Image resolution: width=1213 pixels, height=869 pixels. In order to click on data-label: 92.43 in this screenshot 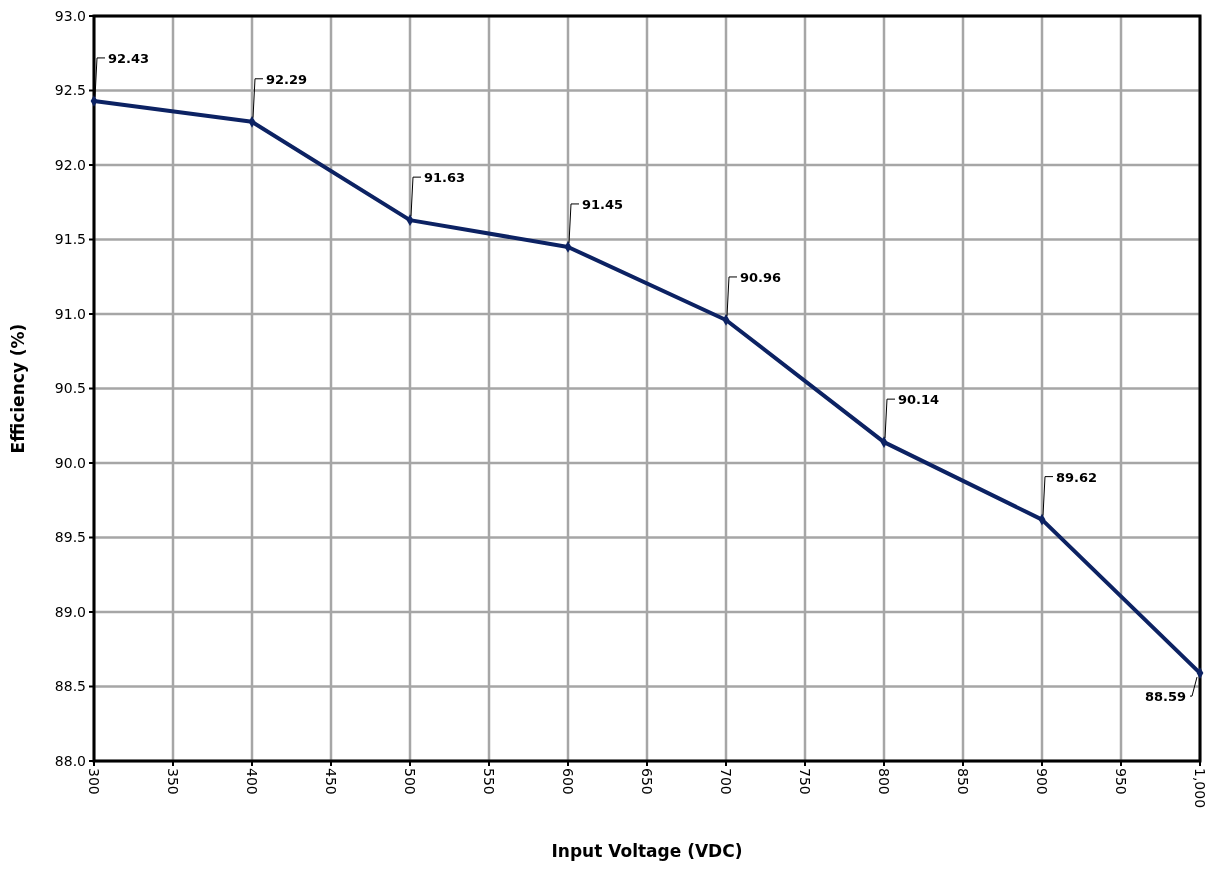, I will do `click(129, 58)`.